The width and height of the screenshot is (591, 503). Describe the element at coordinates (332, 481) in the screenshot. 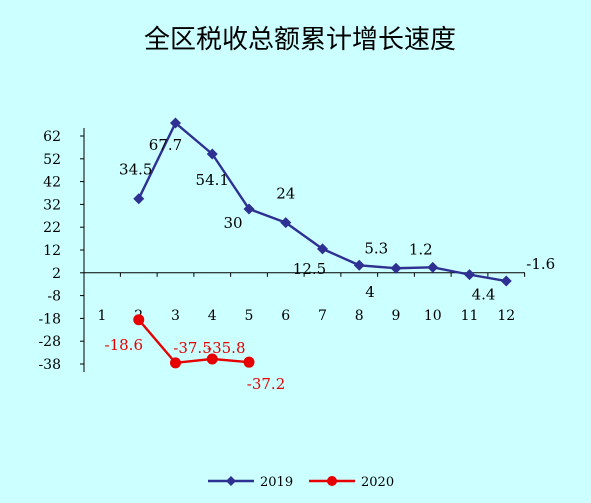

I see `legend-marker-2020` at that location.